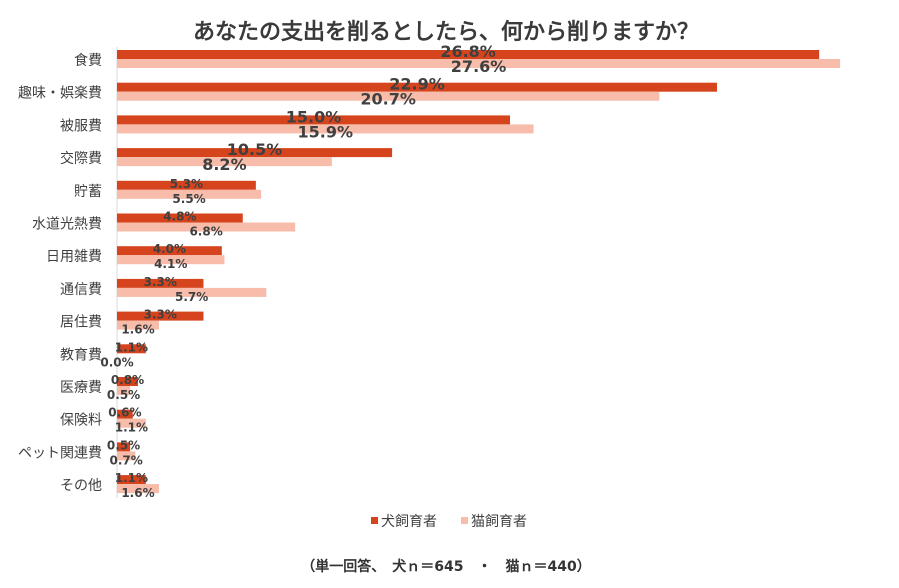 This screenshot has height=588, width=899. I want to click on category-label: 食費, so click(88, 60).